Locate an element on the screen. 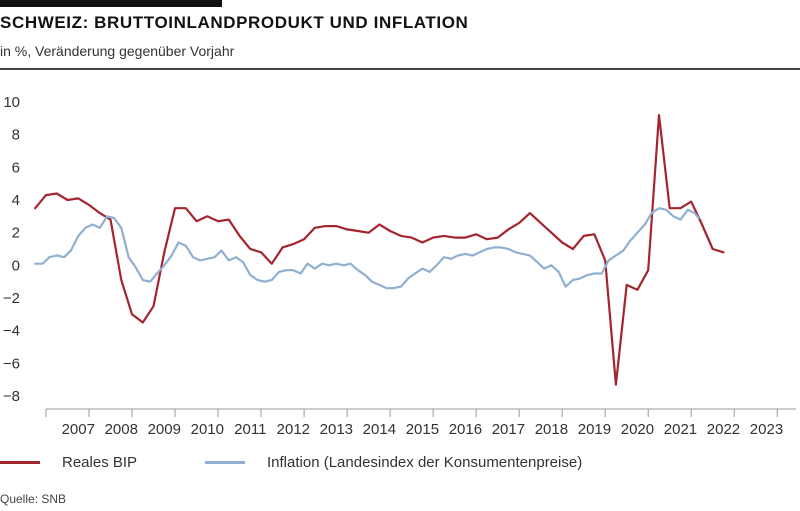 The width and height of the screenshot is (800, 511). x-tick-label: 2015 is located at coordinates (422, 429).